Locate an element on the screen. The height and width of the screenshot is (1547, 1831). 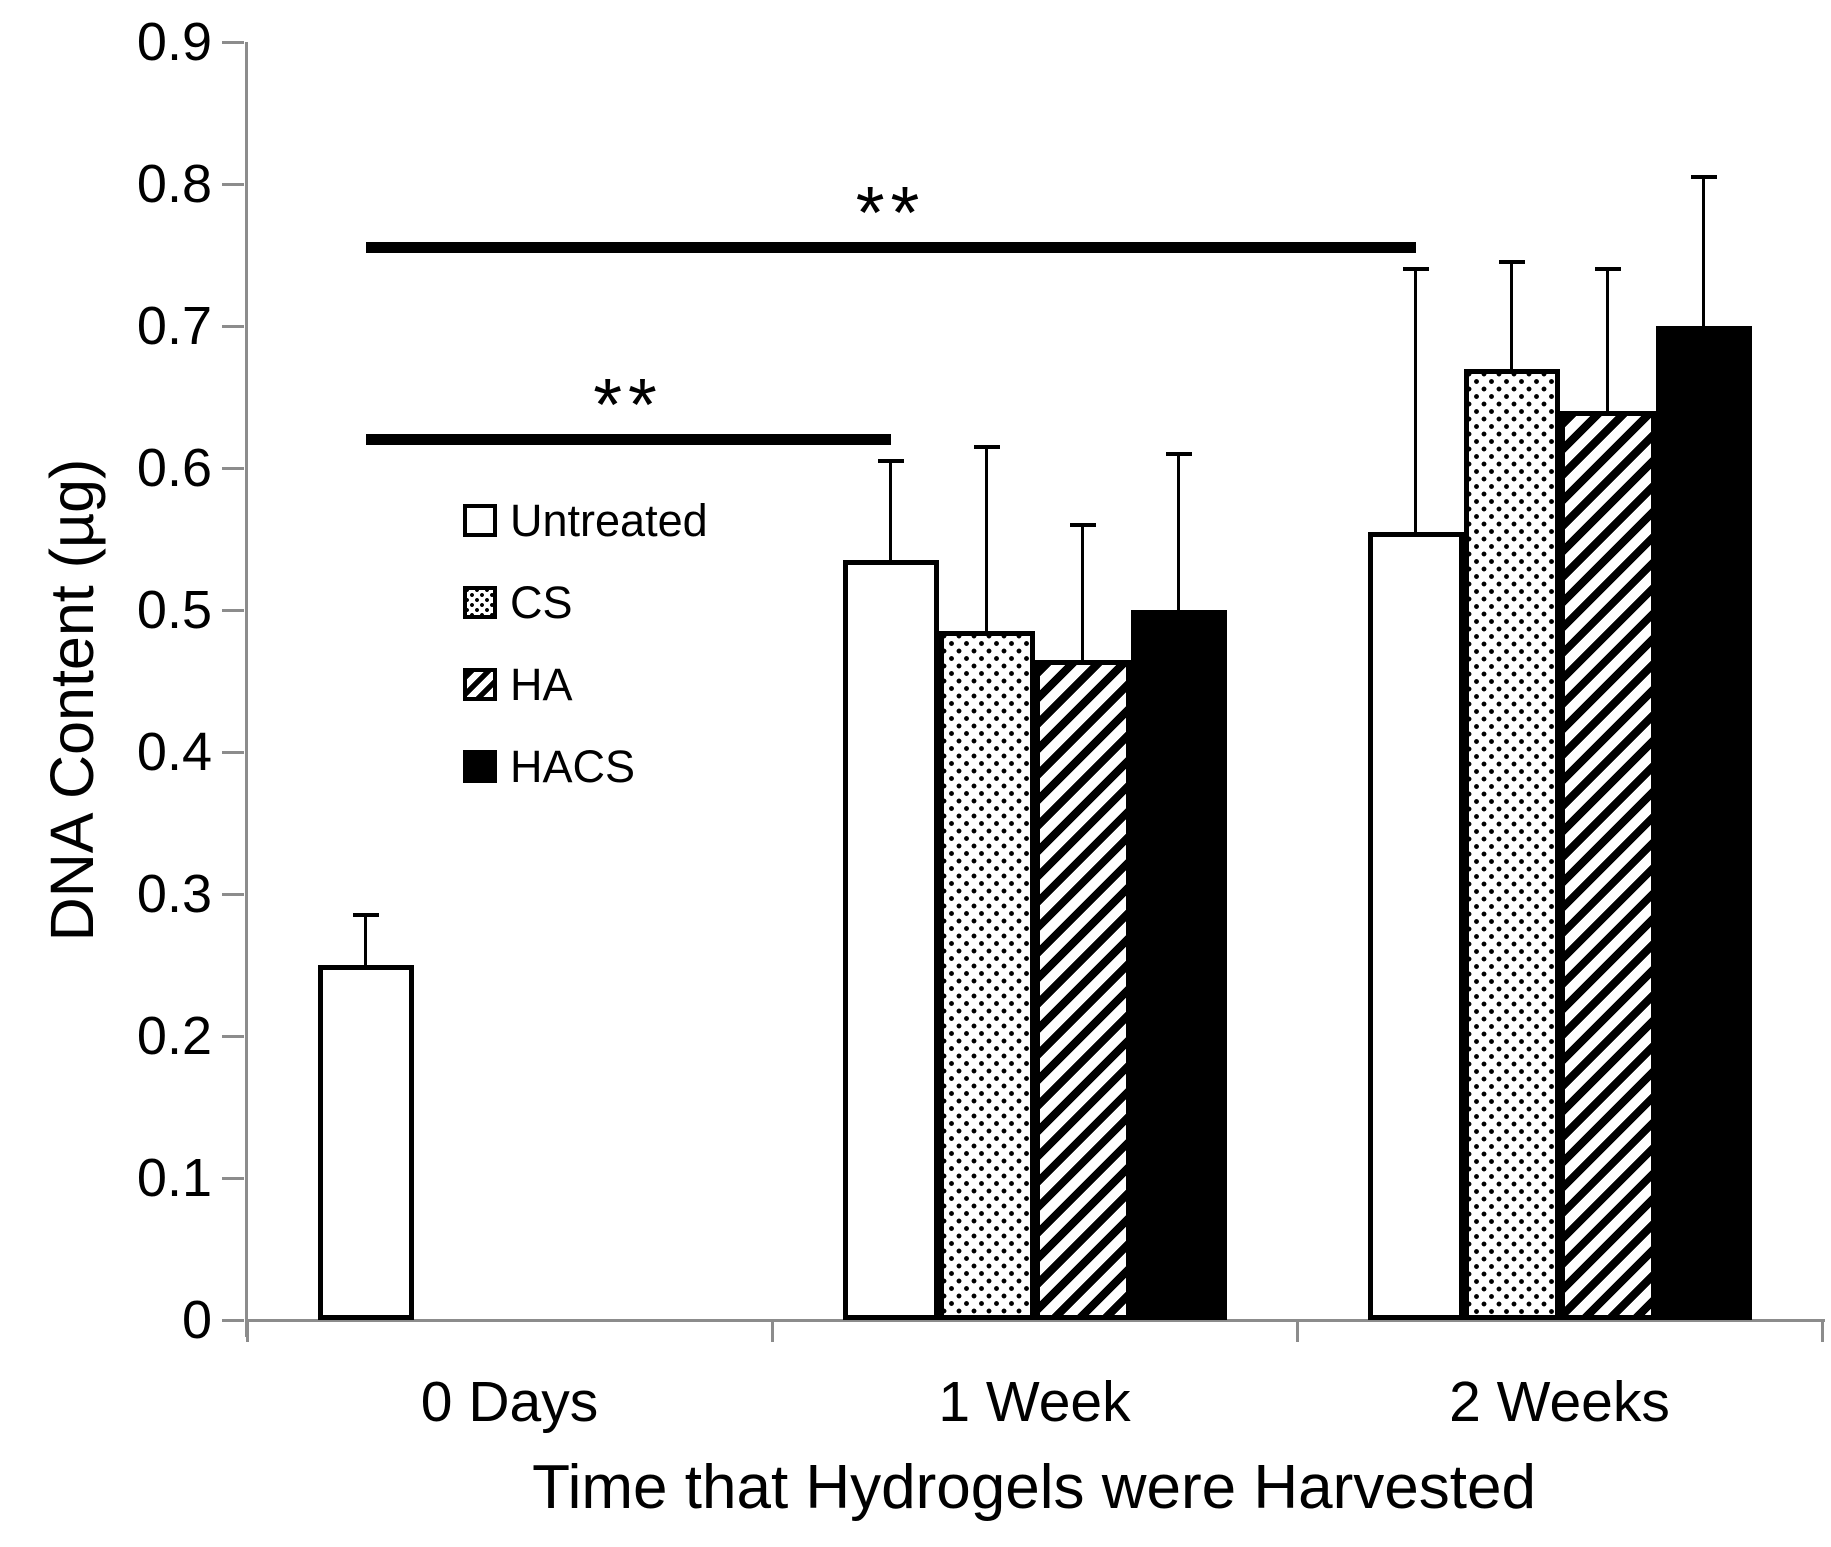
hacs-swatch-icon is located at coordinates (480, 766).